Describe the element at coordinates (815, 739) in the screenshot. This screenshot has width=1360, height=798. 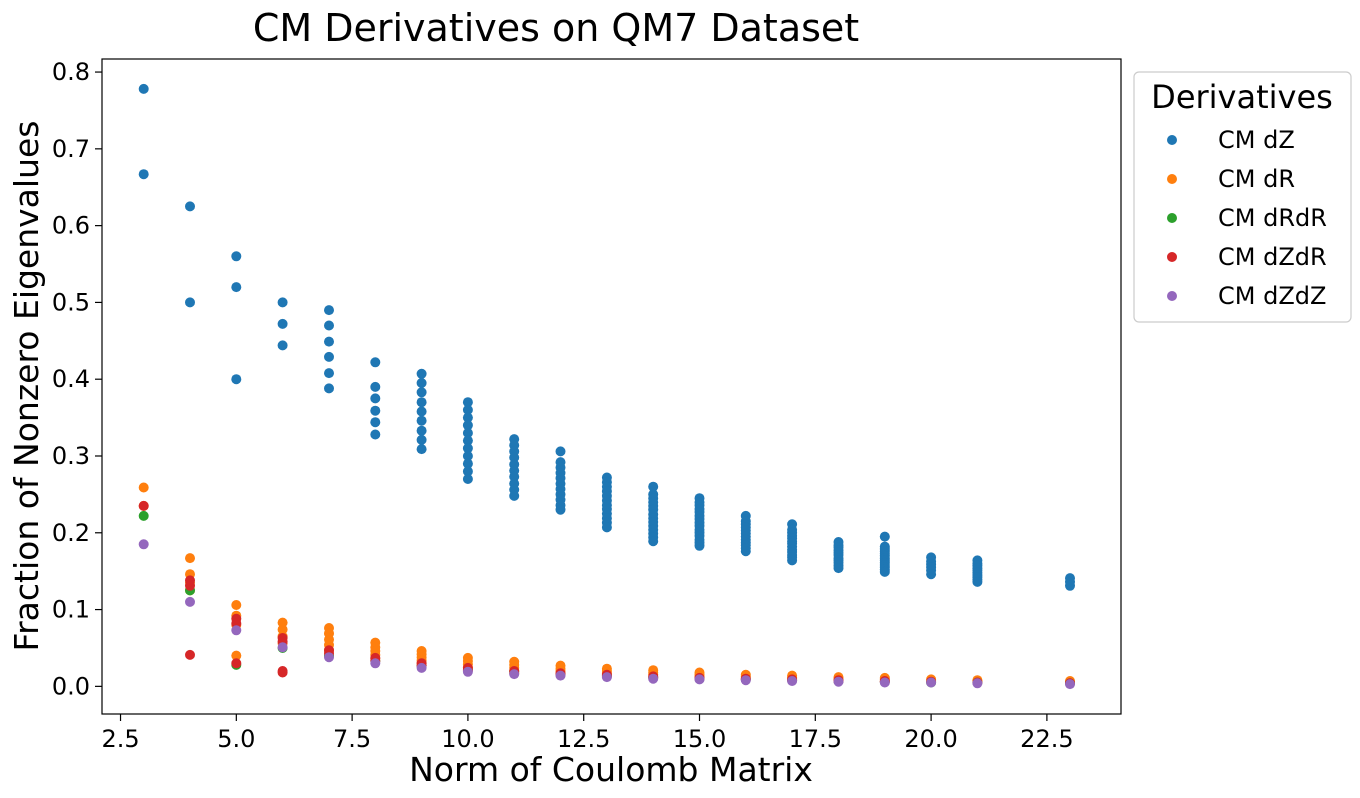
I see `x-tick-label: 17.5` at that location.